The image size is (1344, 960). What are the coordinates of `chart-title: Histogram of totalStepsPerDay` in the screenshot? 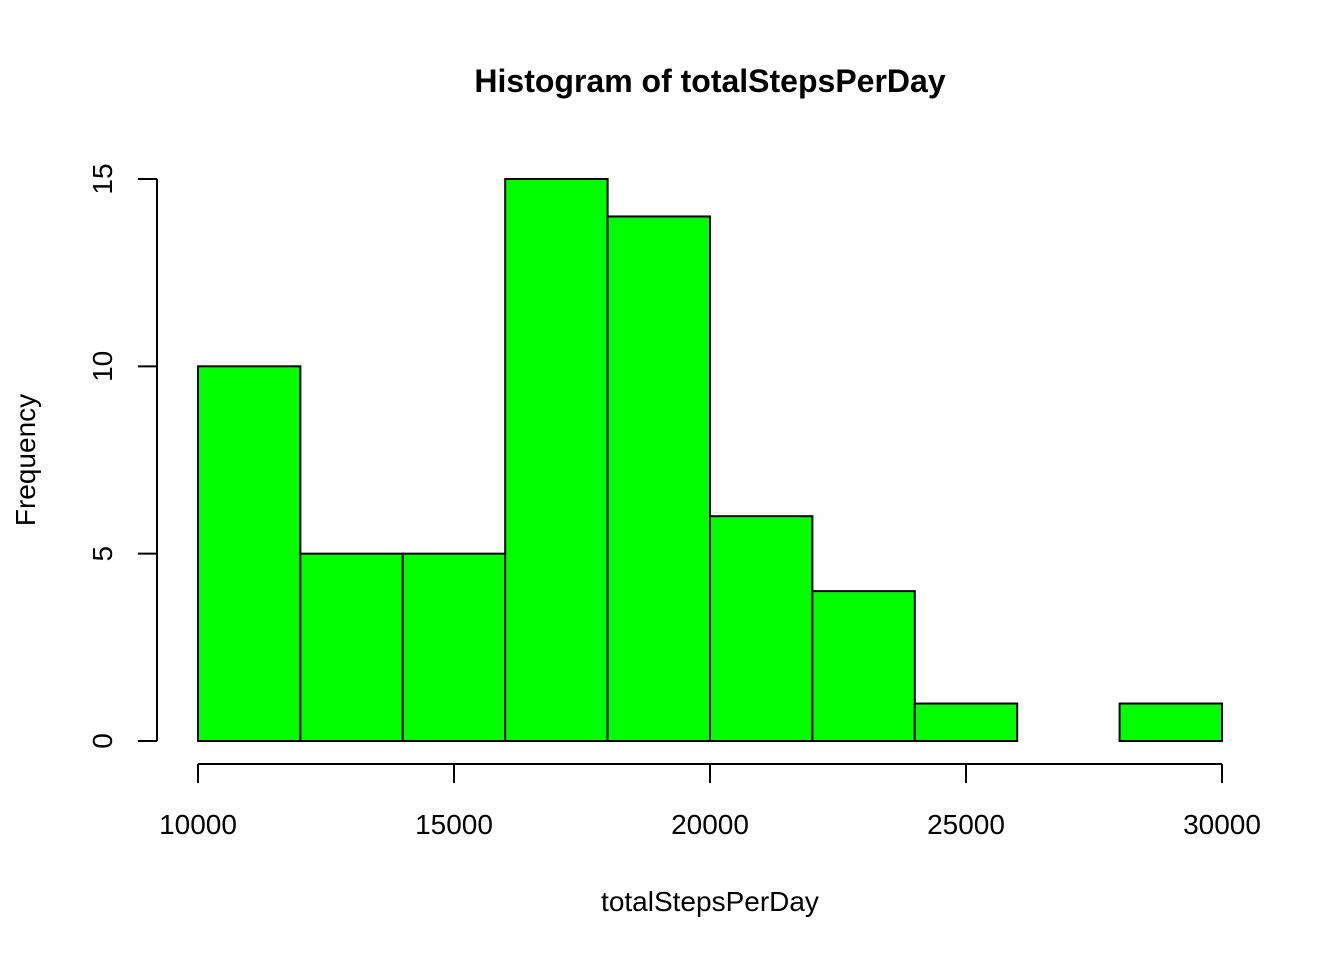 It's located at (709, 81).